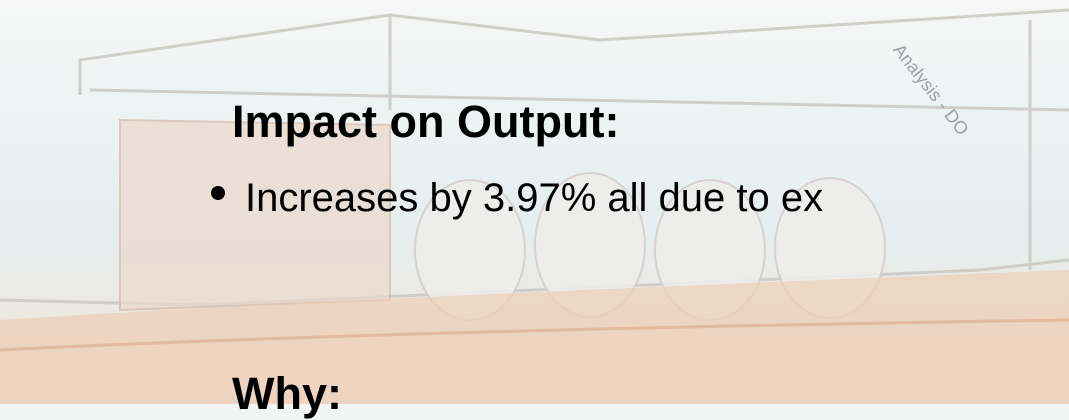  I want to click on heading: Impact on Output:, so click(426, 121).